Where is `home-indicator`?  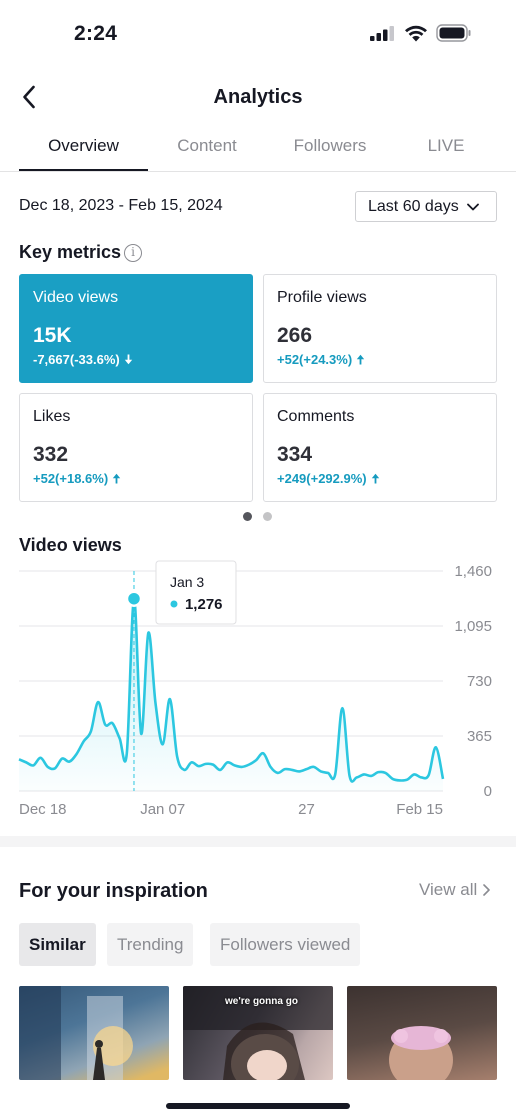
home-indicator is located at coordinates (258, 1106).